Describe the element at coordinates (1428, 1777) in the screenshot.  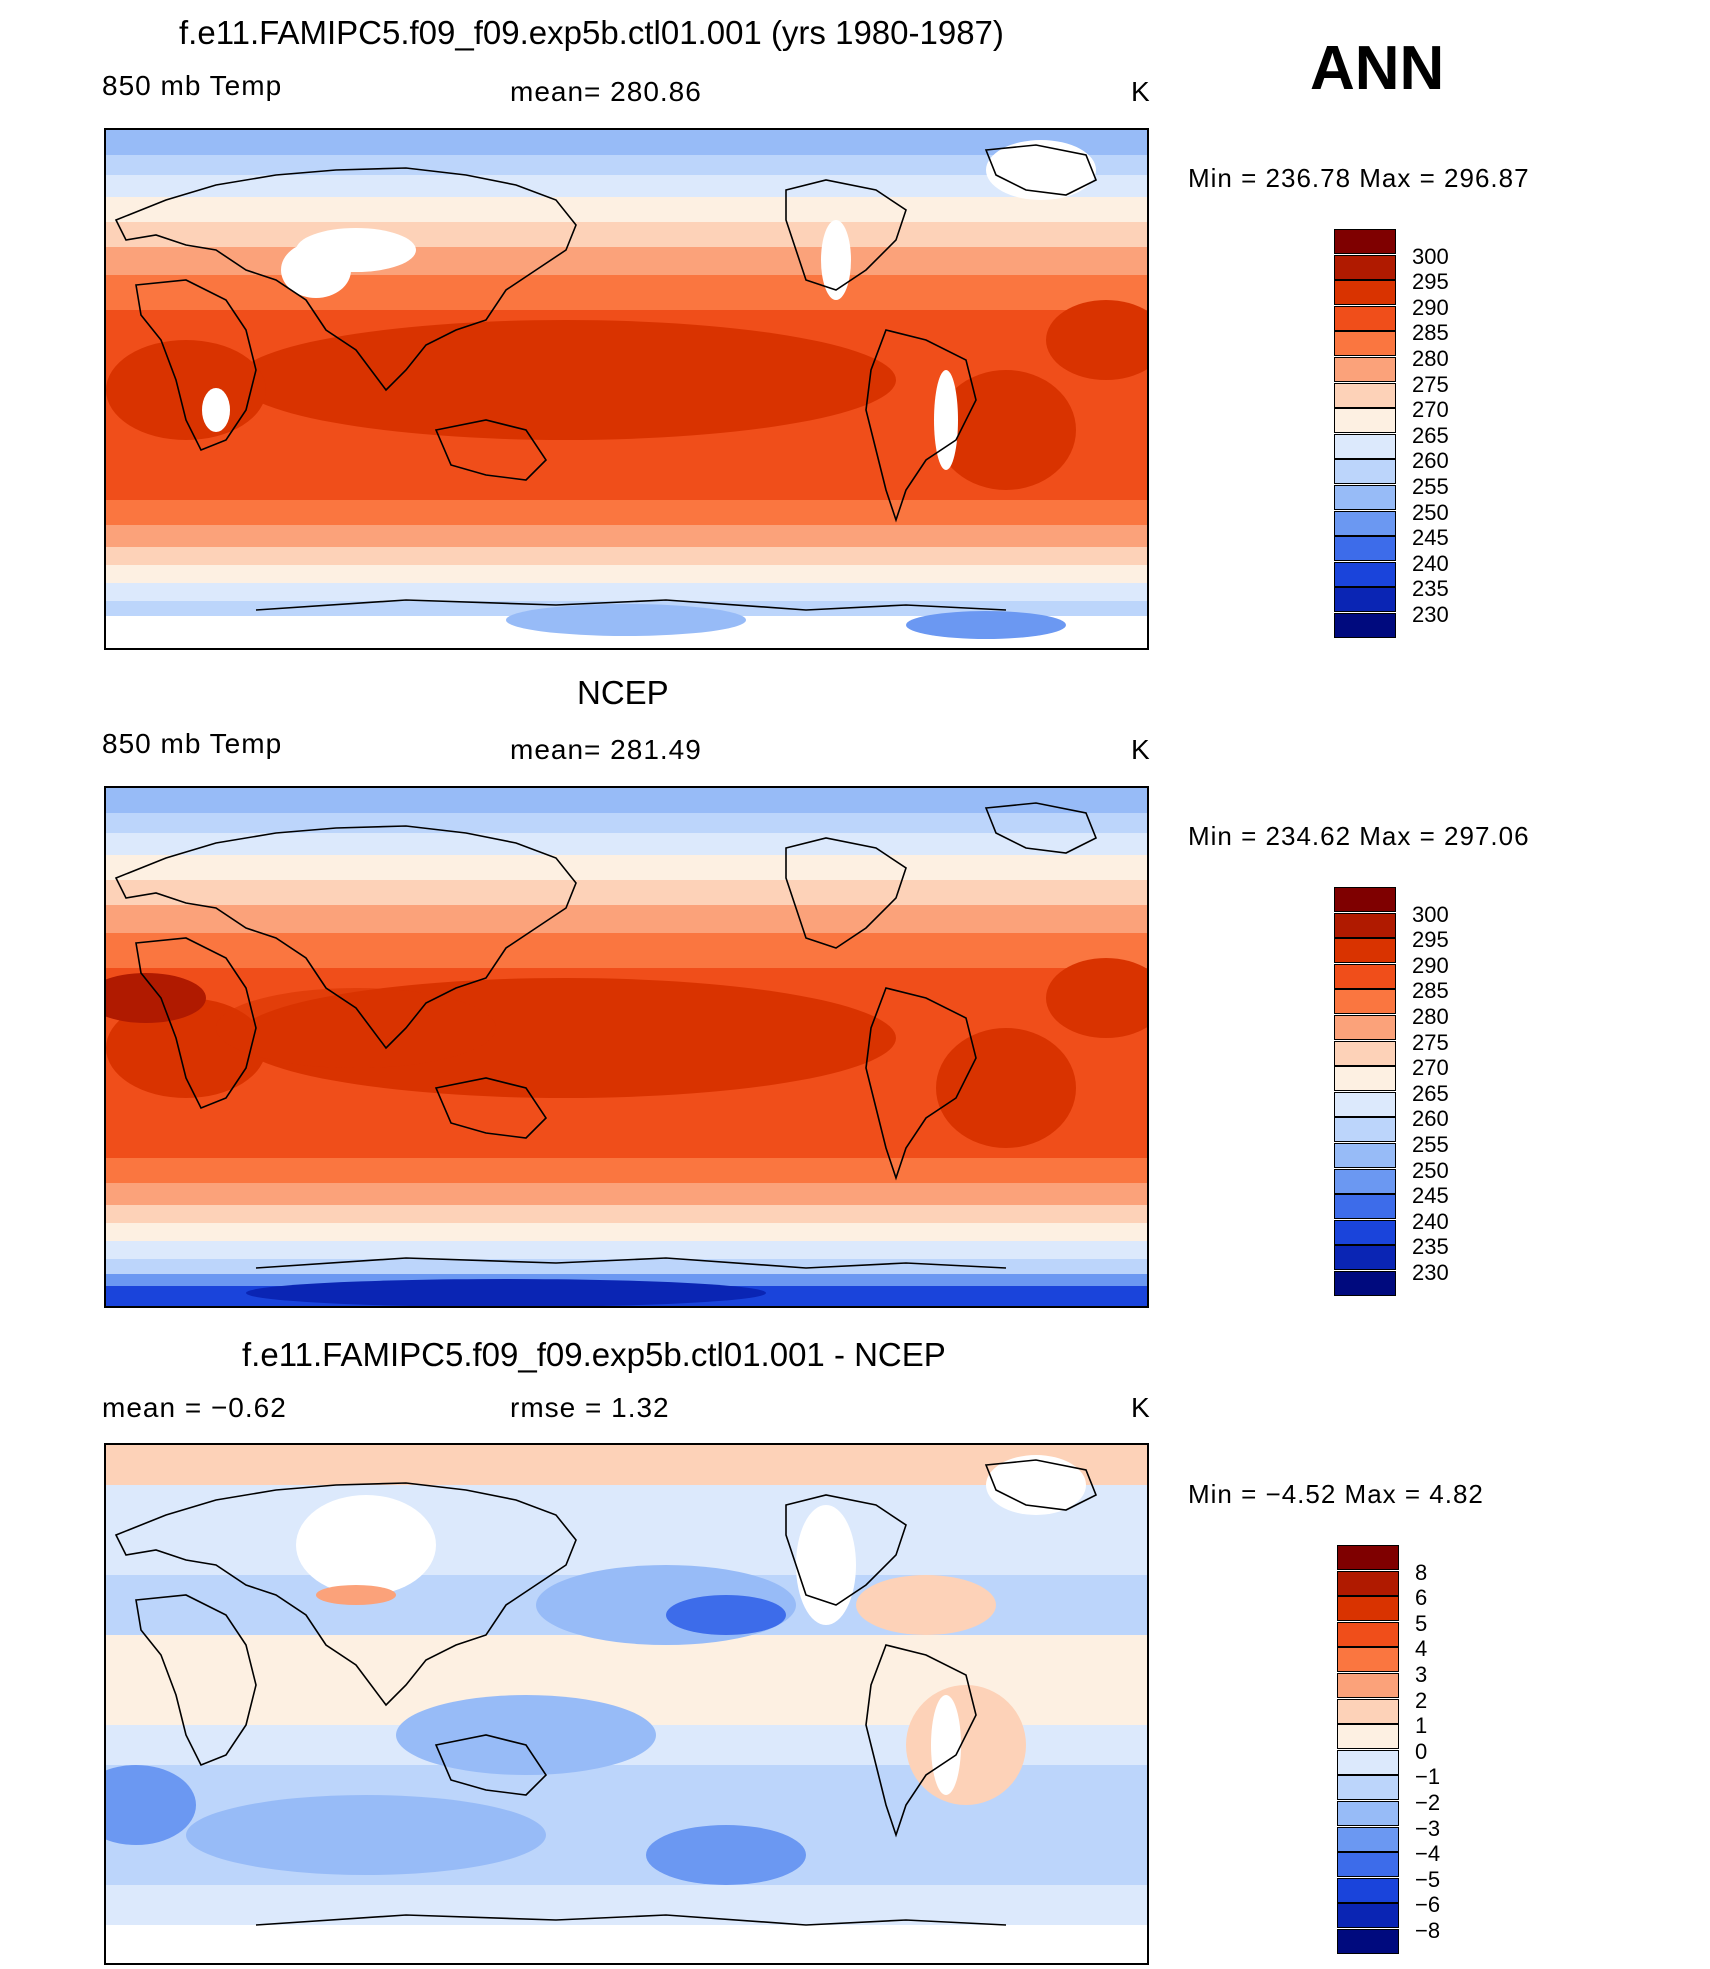
I see `colorbar-label: −1` at that location.